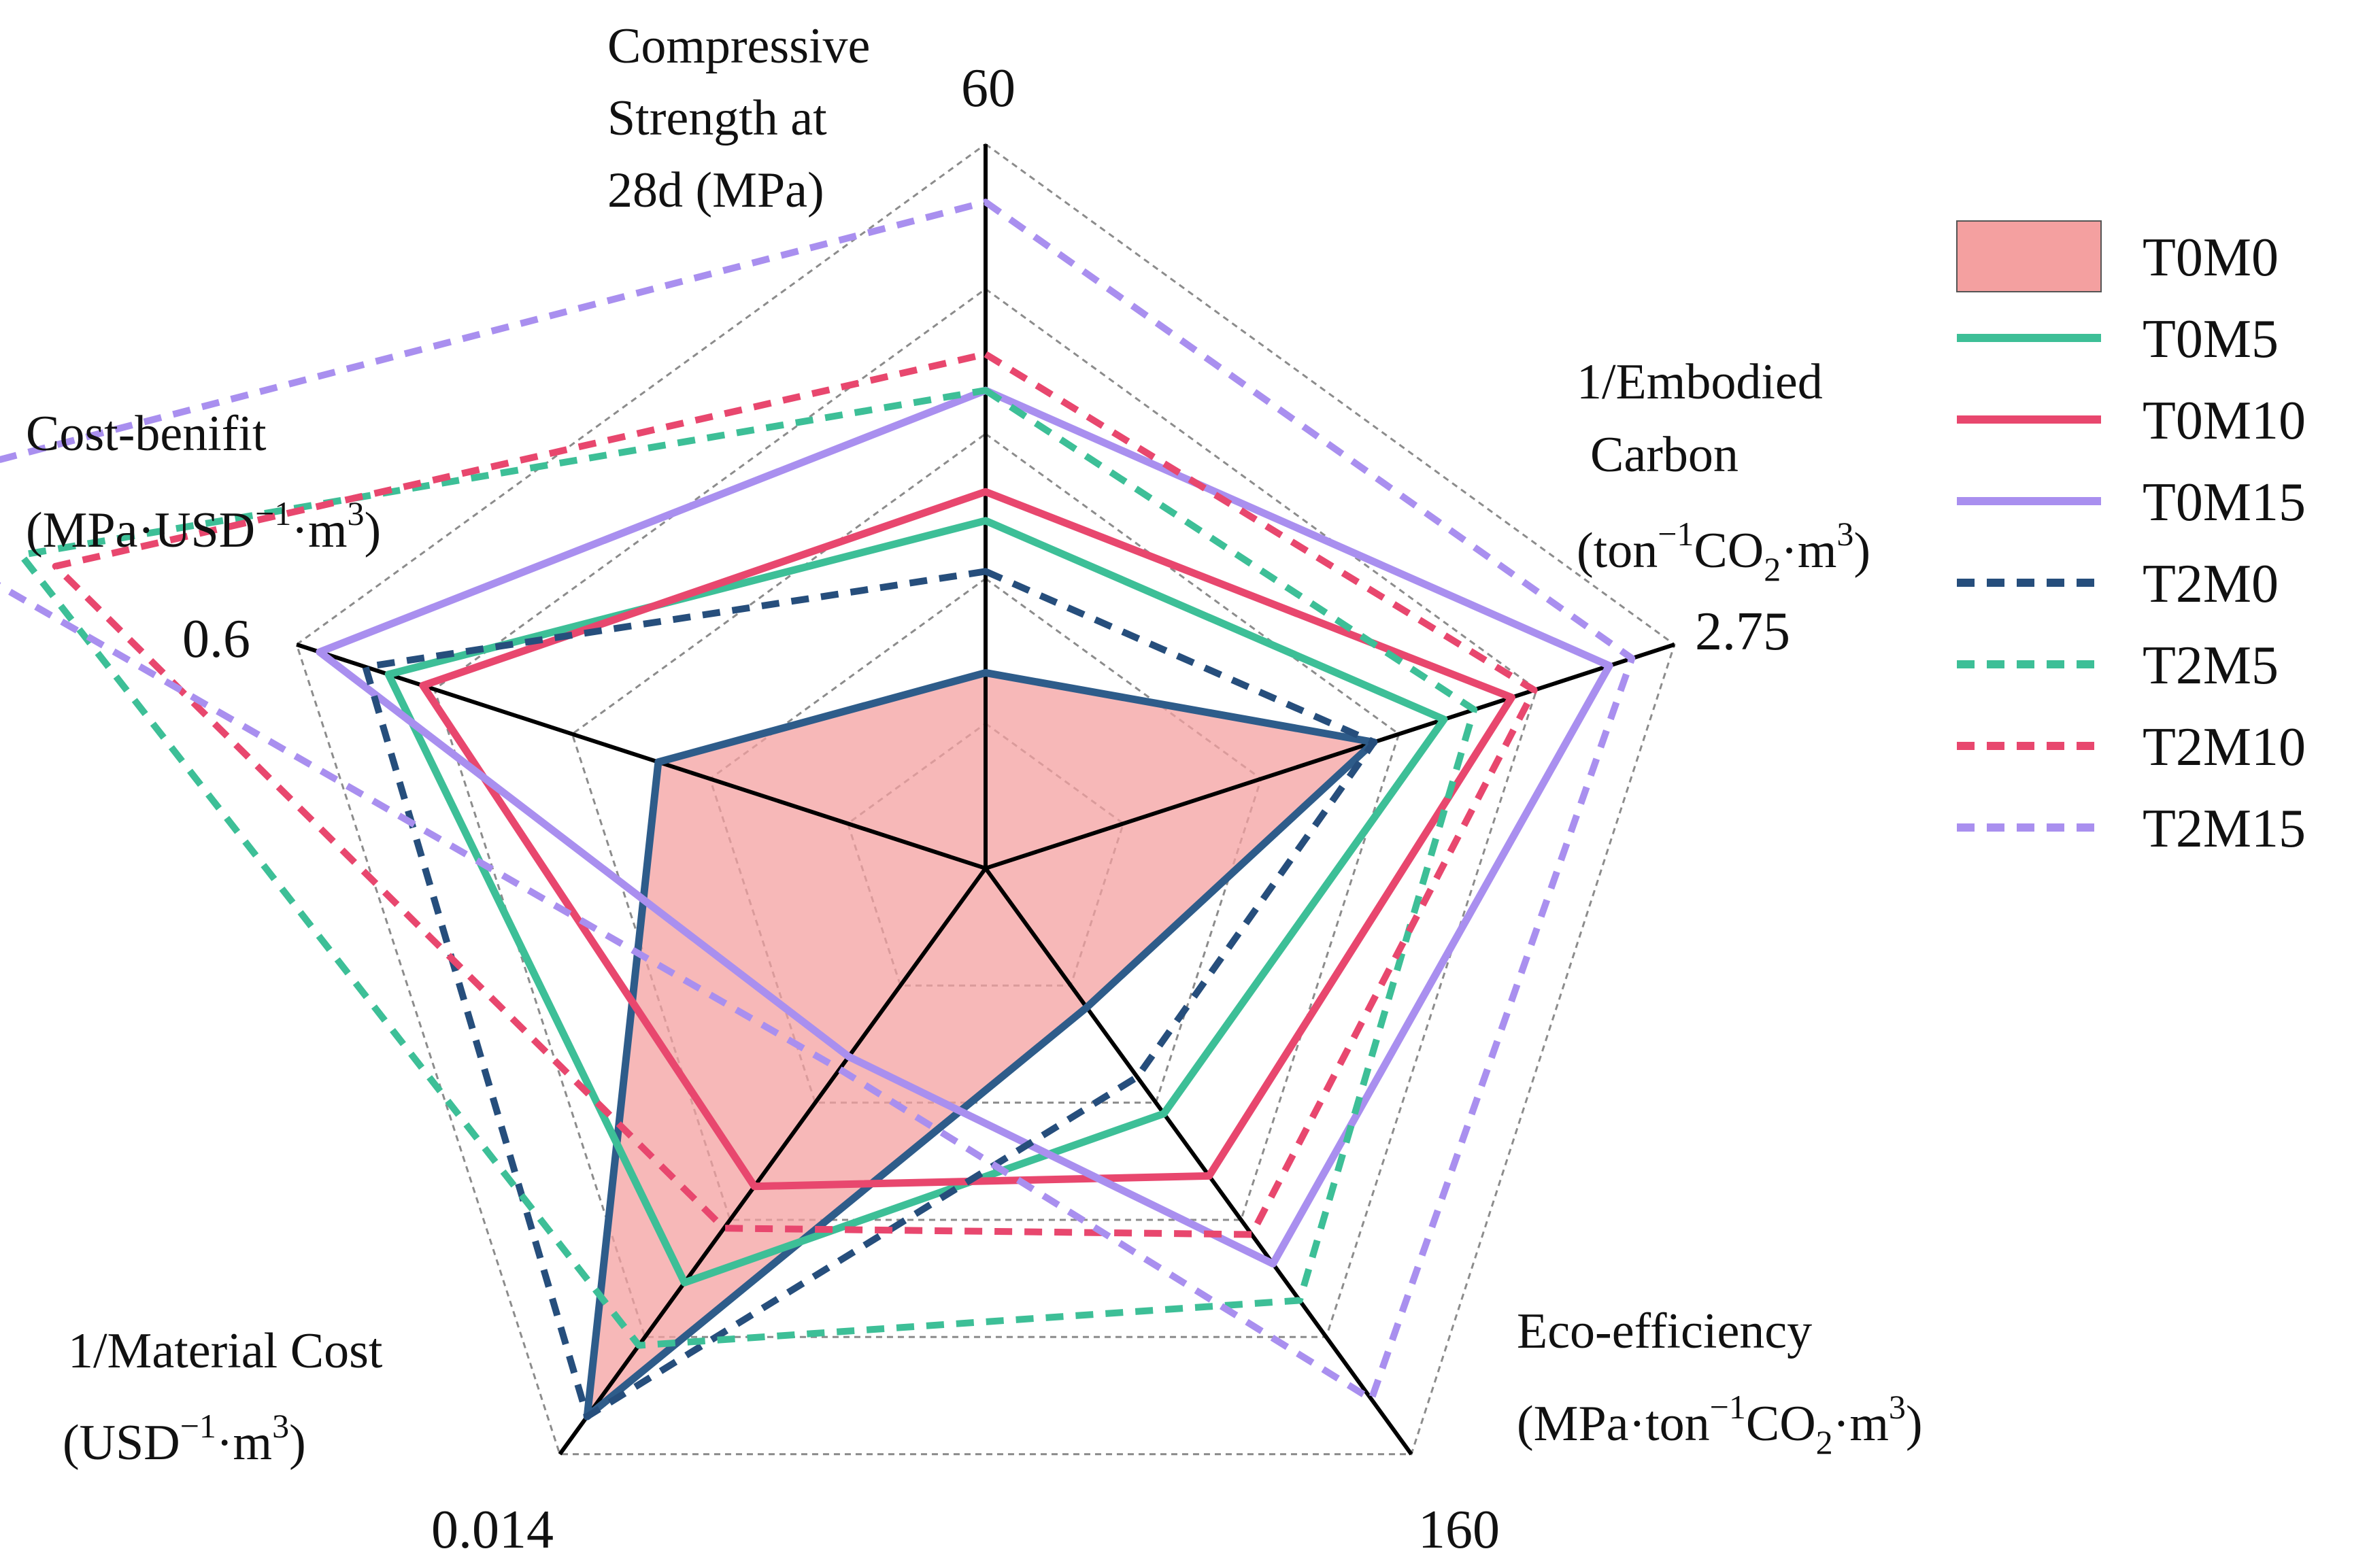  What do you see at coordinates (1742, 632) in the screenshot?
I see `axis-max-label-embodied-carbon: 2.75` at bounding box center [1742, 632].